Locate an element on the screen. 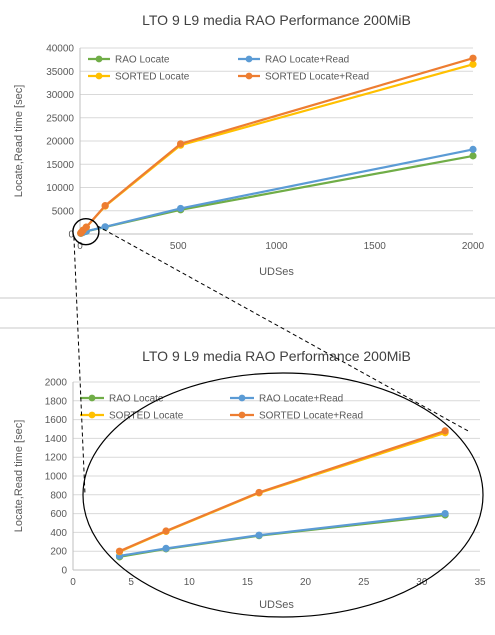 This screenshot has width=495, height=635. y-tick-label: 20000 is located at coordinates (60, 142).